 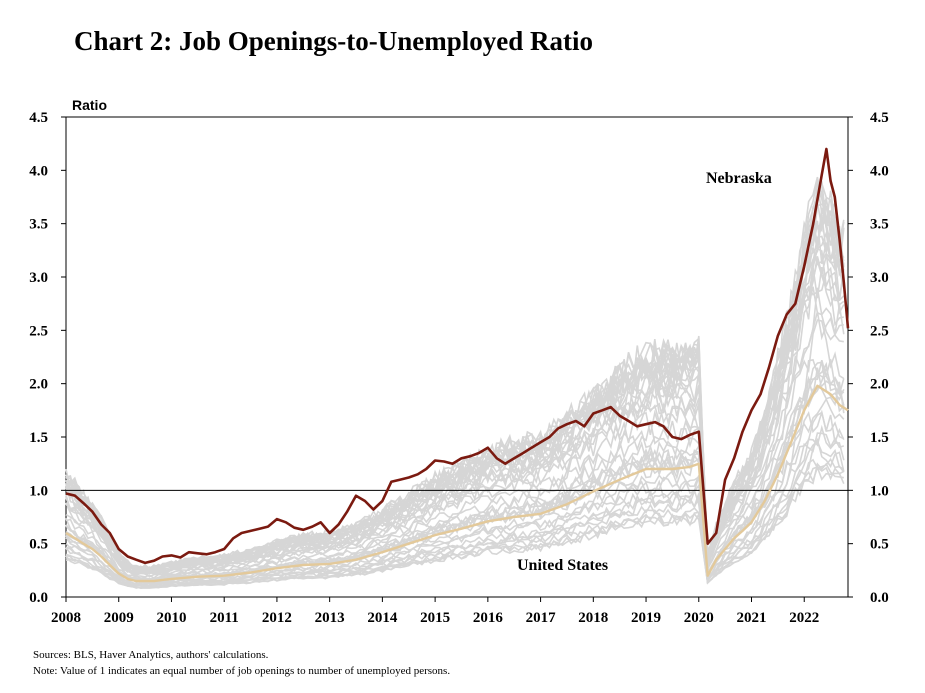 What do you see at coordinates (879, 438) in the screenshot?
I see `y-tick-label-right: 1.5` at bounding box center [879, 438].